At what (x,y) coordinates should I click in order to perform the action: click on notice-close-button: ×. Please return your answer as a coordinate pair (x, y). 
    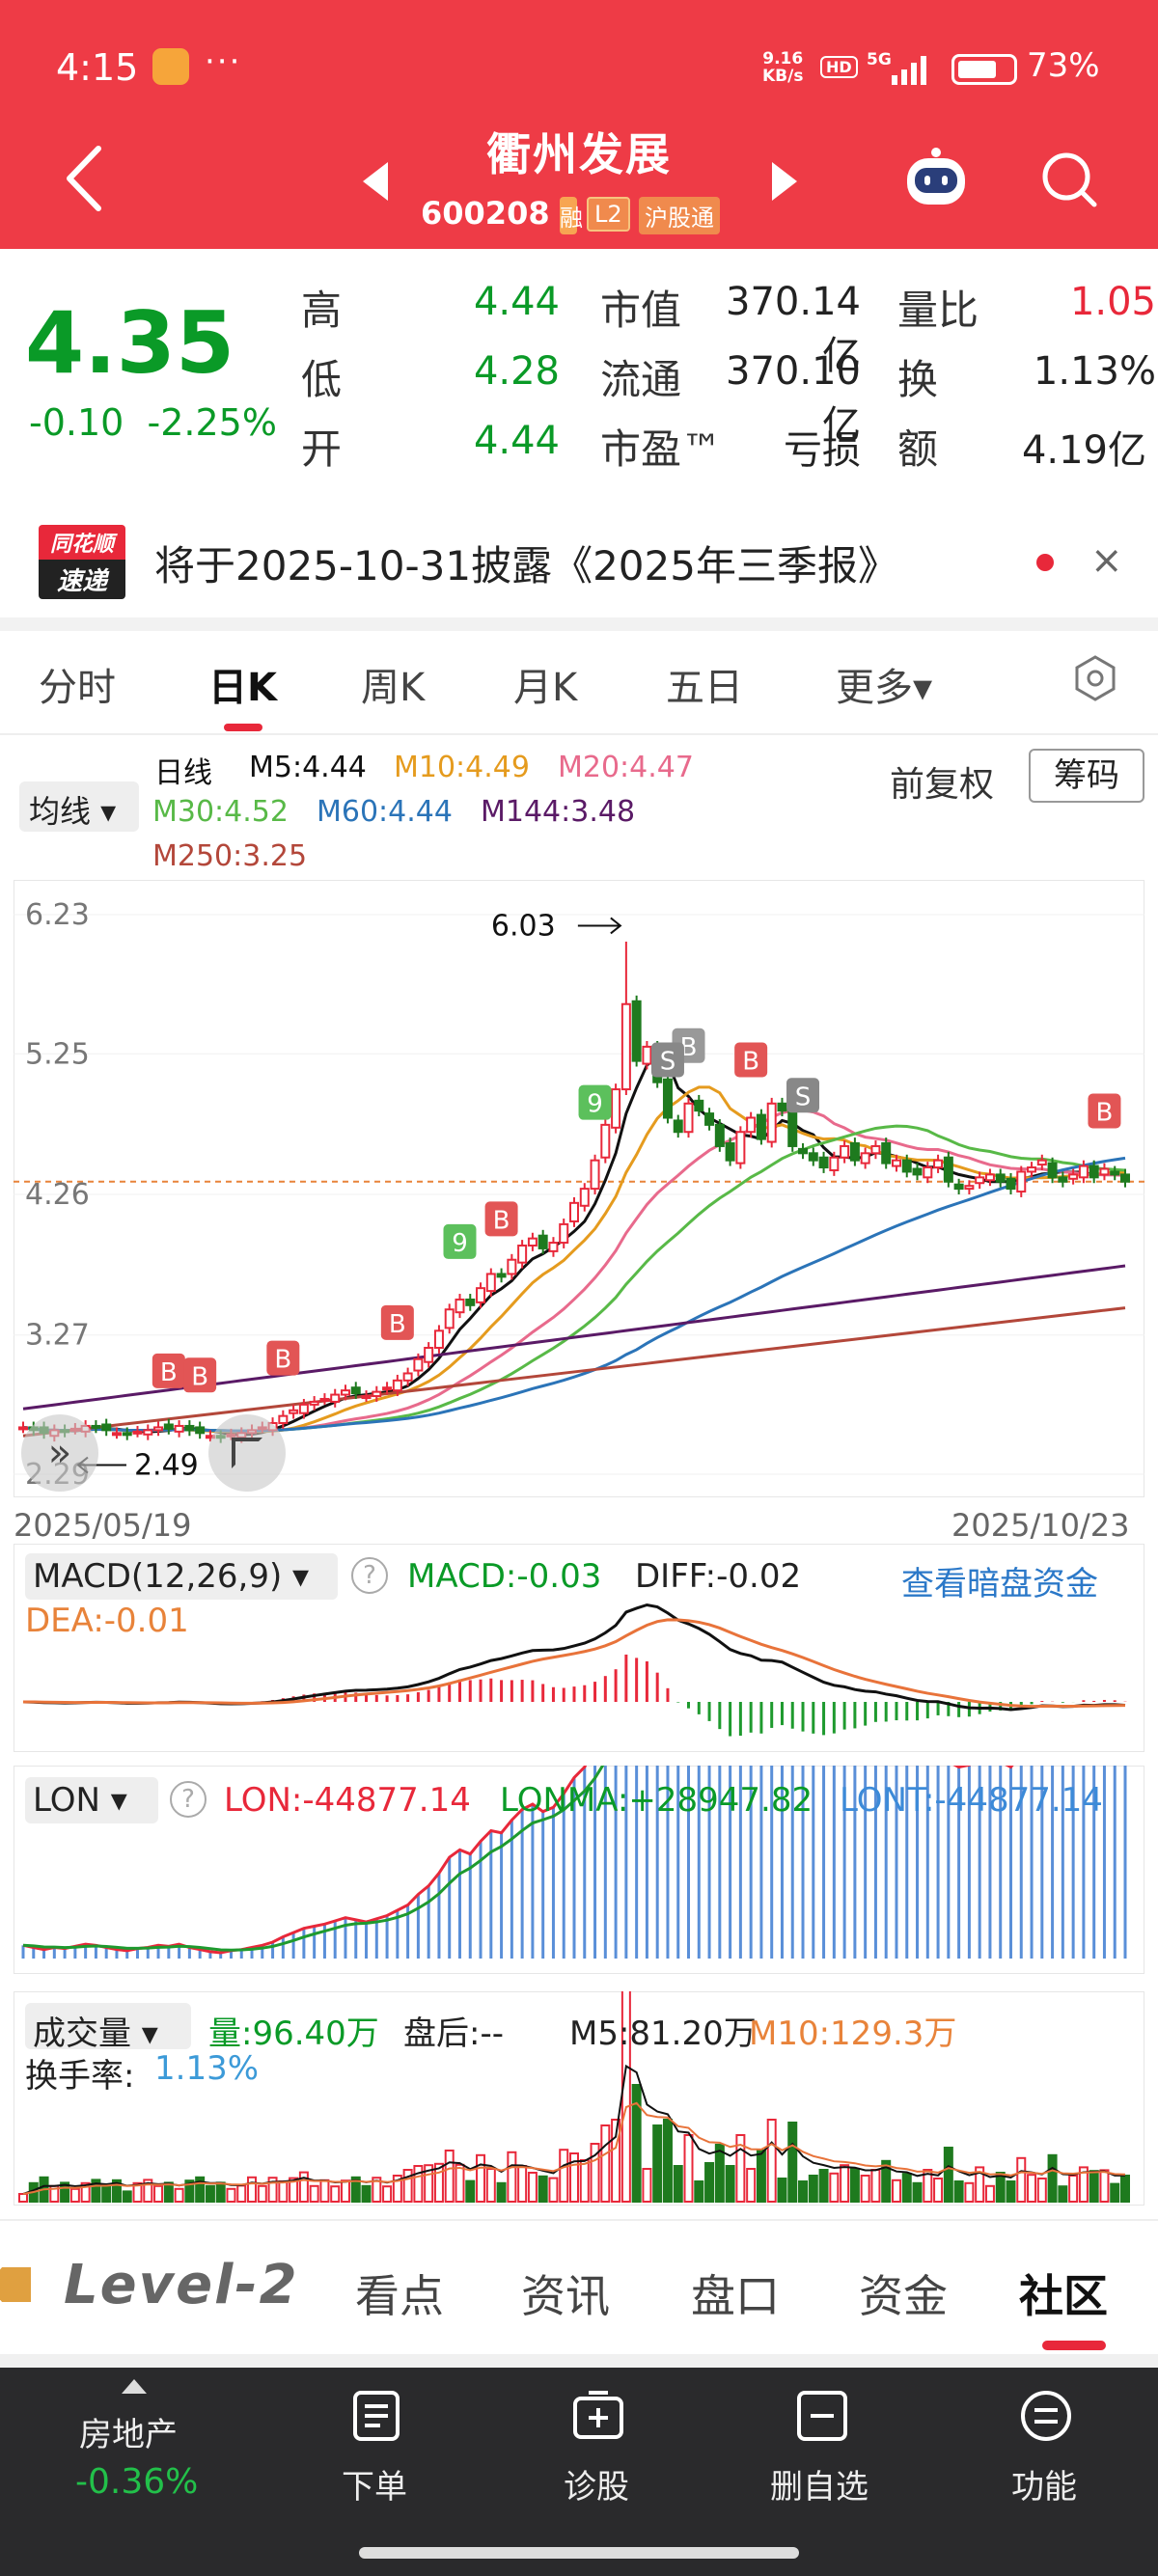
    Looking at the image, I should click on (1106, 560).